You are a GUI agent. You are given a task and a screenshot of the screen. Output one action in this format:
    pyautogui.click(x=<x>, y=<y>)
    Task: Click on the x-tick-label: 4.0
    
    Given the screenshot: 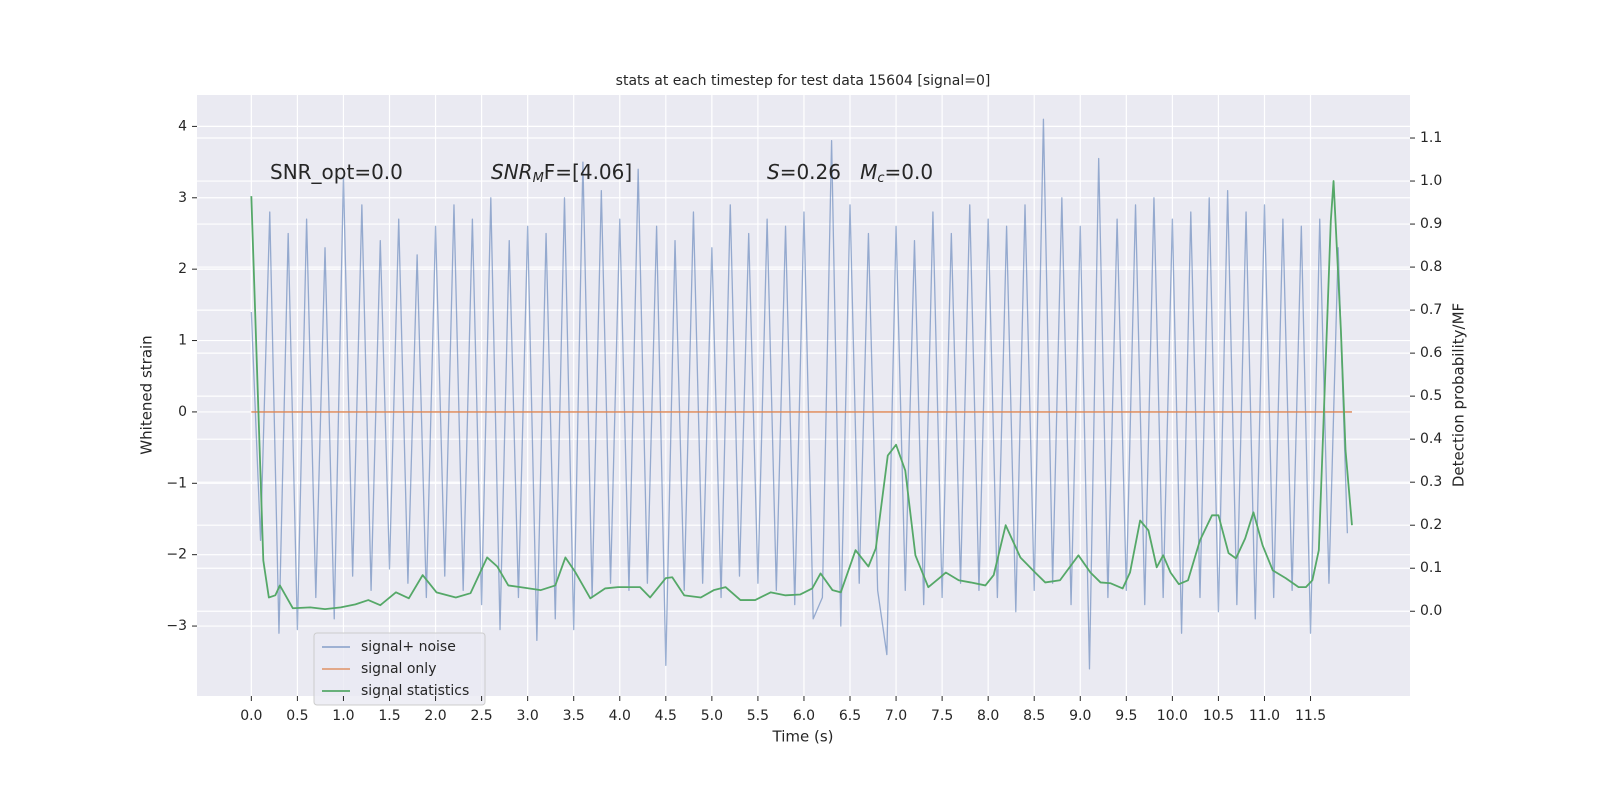 What is the action you would take?
    pyautogui.click(x=620, y=716)
    